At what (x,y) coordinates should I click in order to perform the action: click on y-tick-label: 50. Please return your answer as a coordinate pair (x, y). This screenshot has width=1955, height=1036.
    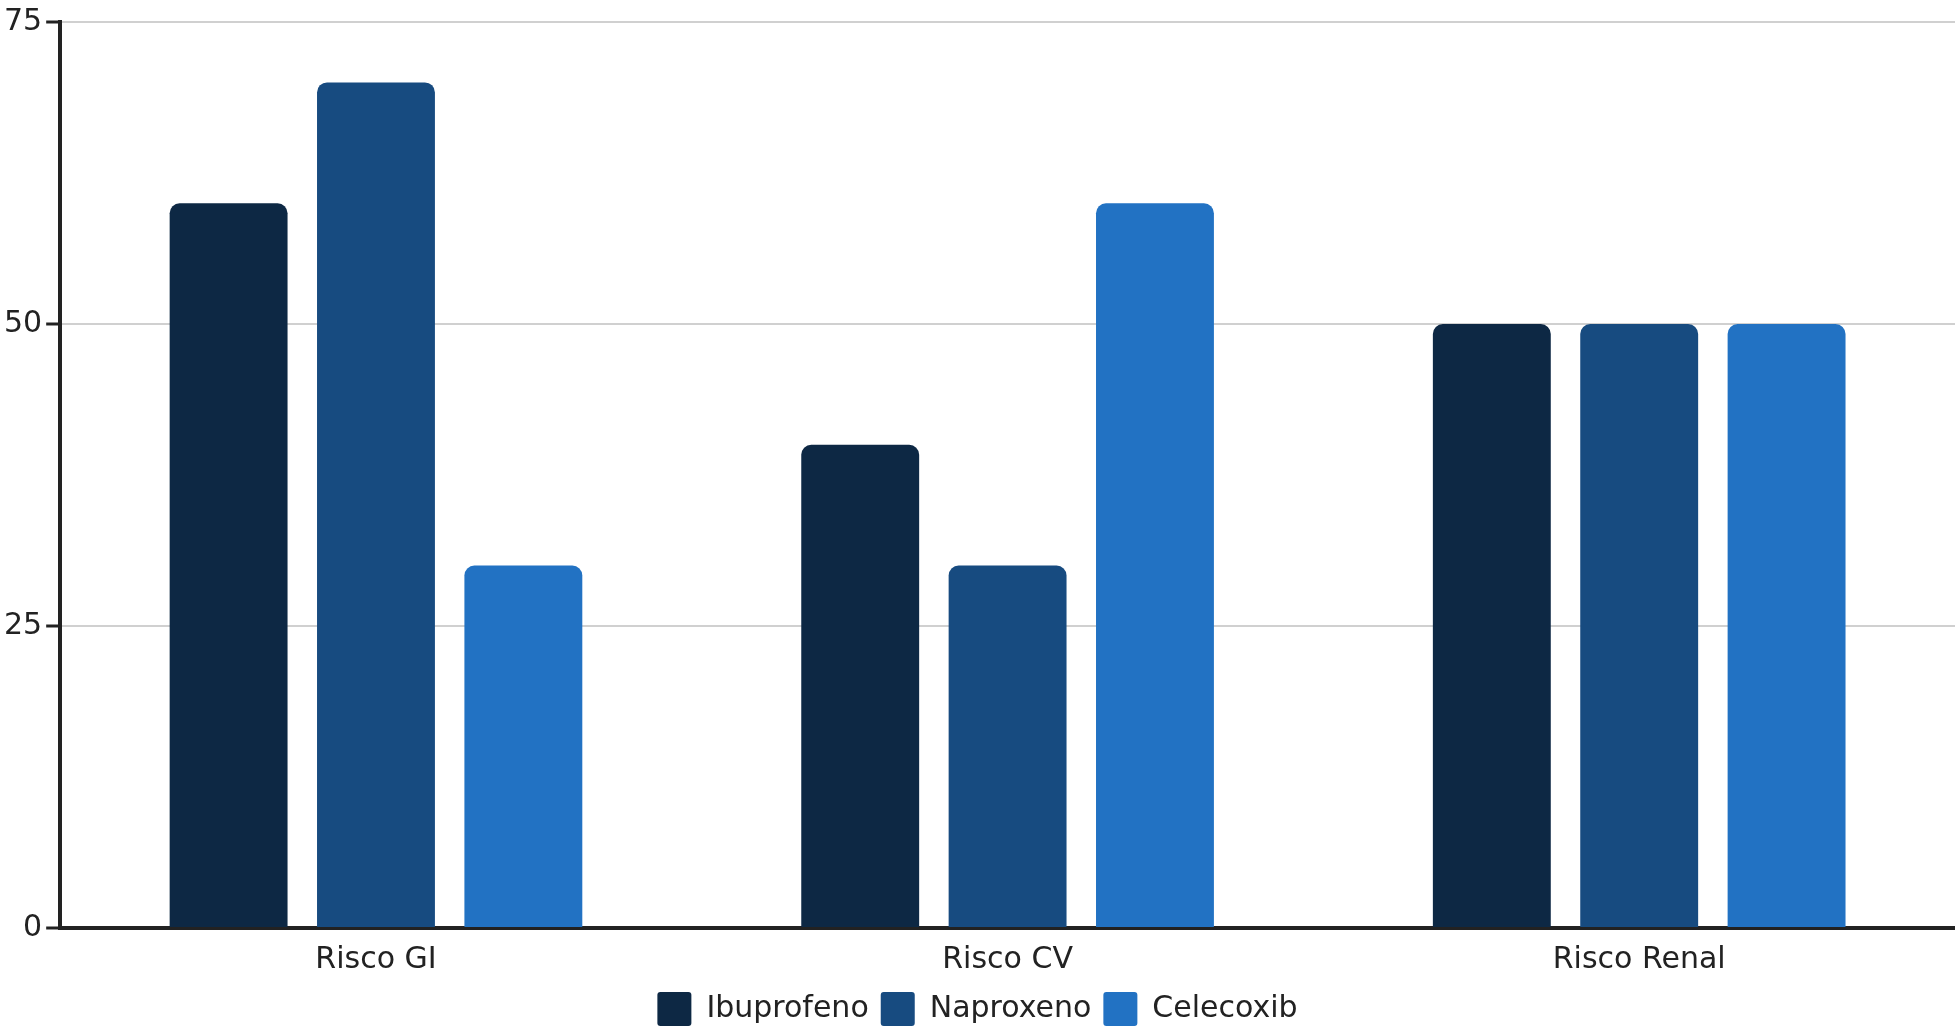
    Looking at the image, I should click on (23, 321).